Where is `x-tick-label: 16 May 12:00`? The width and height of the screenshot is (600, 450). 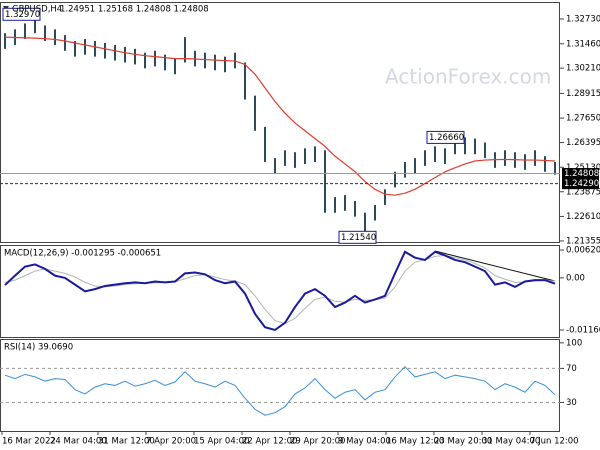
x-tick-label: 16 May 12:00 is located at coordinates (415, 442).